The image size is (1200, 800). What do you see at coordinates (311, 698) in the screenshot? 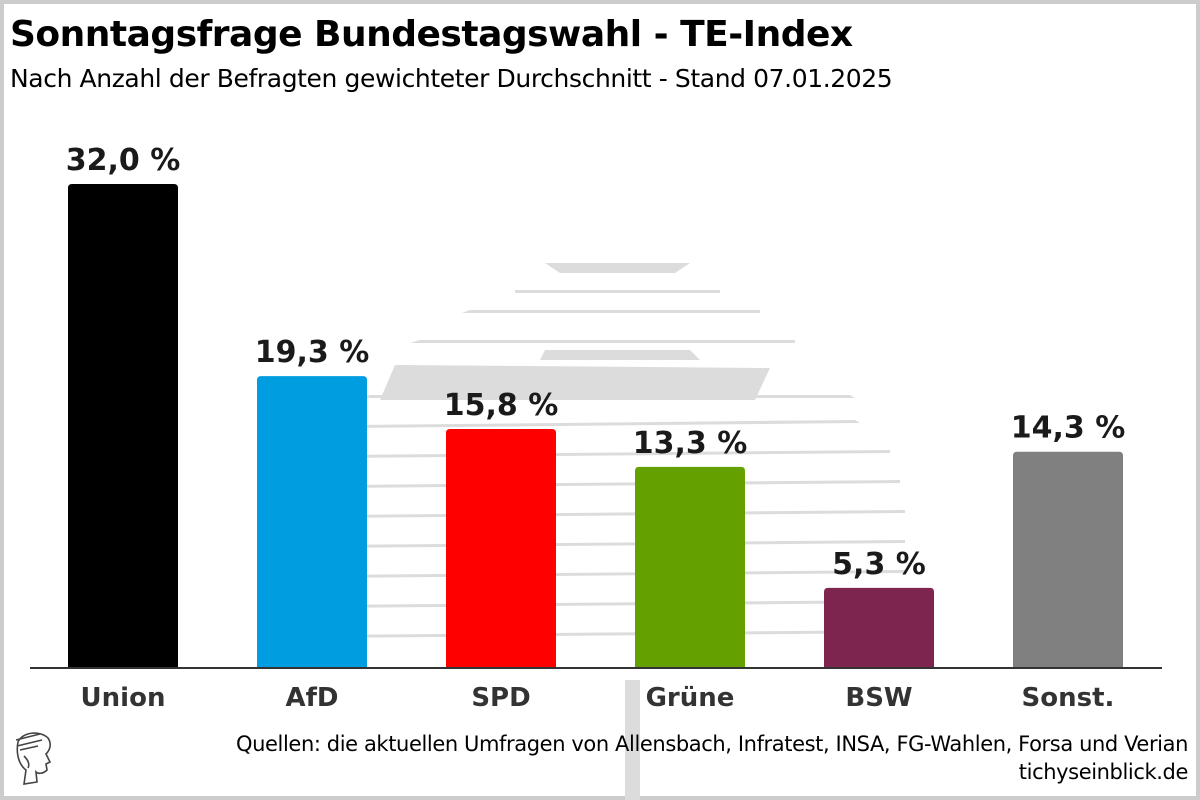
I see `category-label-afd: AfD` at bounding box center [311, 698].